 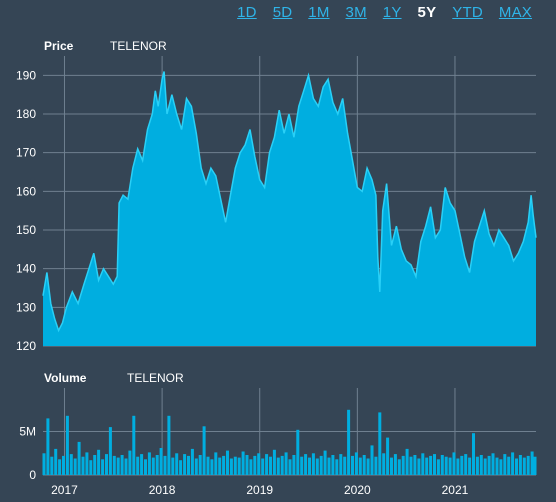 I want to click on volume-panel-ticker: TELENOR, so click(x=155, y=378).